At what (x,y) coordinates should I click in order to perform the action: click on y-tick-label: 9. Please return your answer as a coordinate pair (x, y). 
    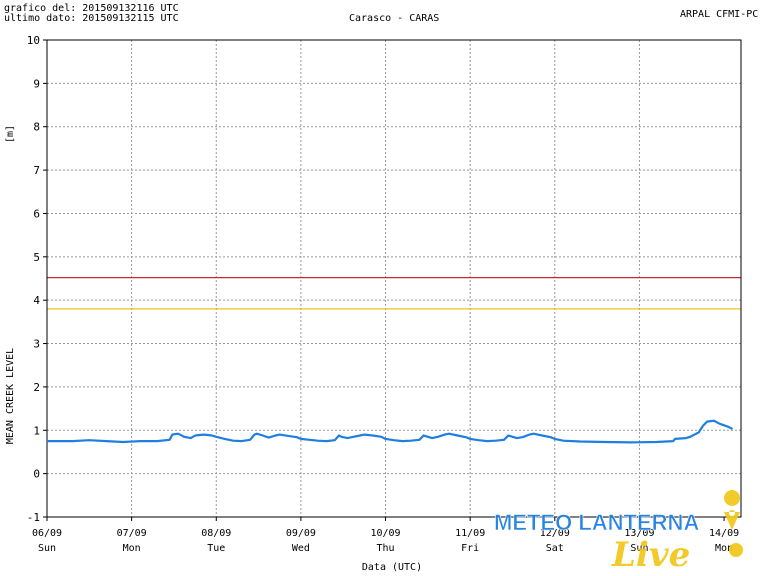
    Looking at the image, I should click on (36, 83).